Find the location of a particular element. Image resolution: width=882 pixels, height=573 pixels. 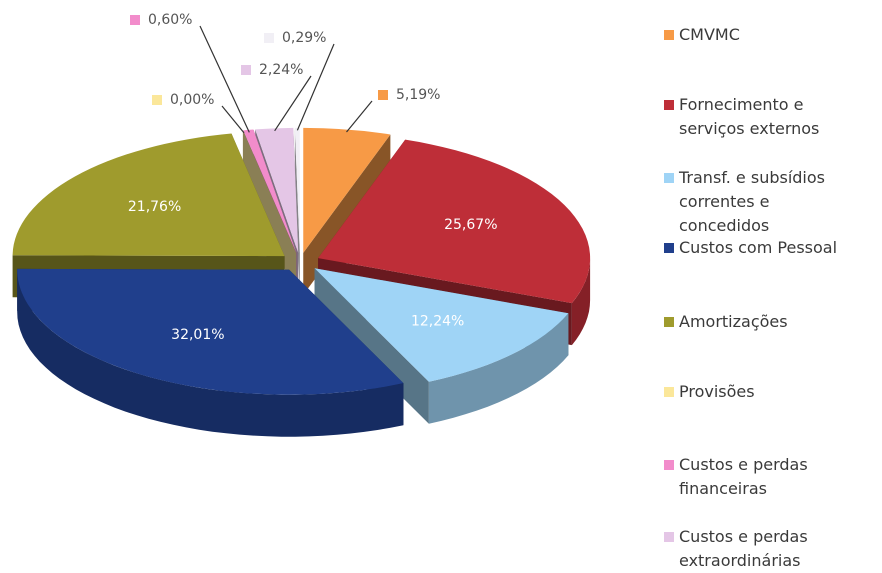

data-label: 0,29% is located at coordinates (304, 38).